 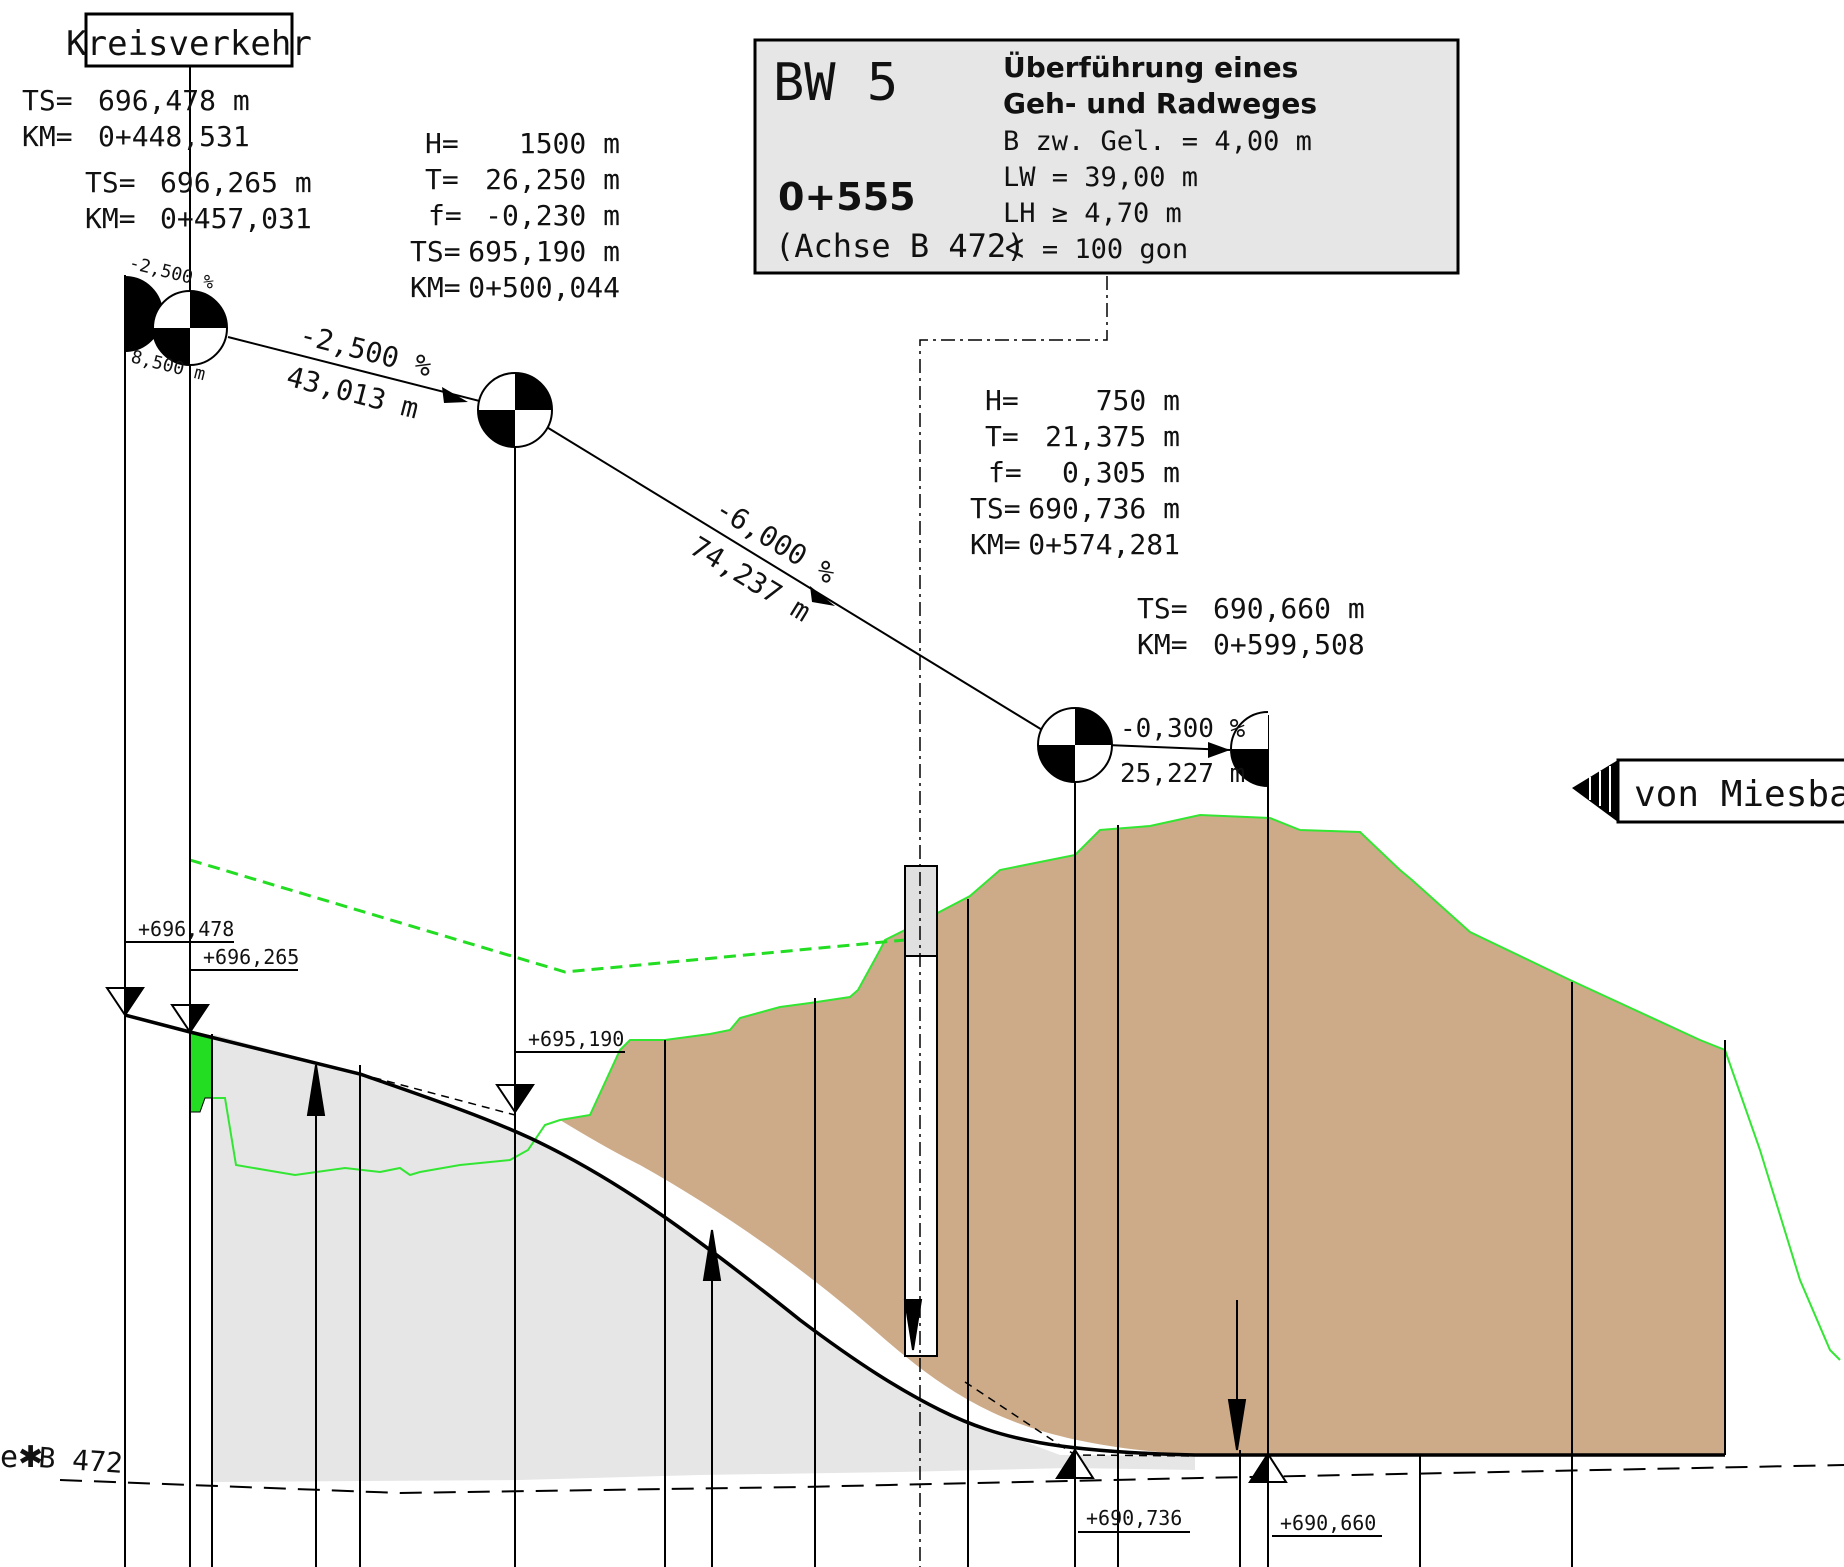 What do you see at coordinates (1134, 1518) in the screenshot?
I see `elevation-label-4: +690,736` at bounding box center [1134, 1518].